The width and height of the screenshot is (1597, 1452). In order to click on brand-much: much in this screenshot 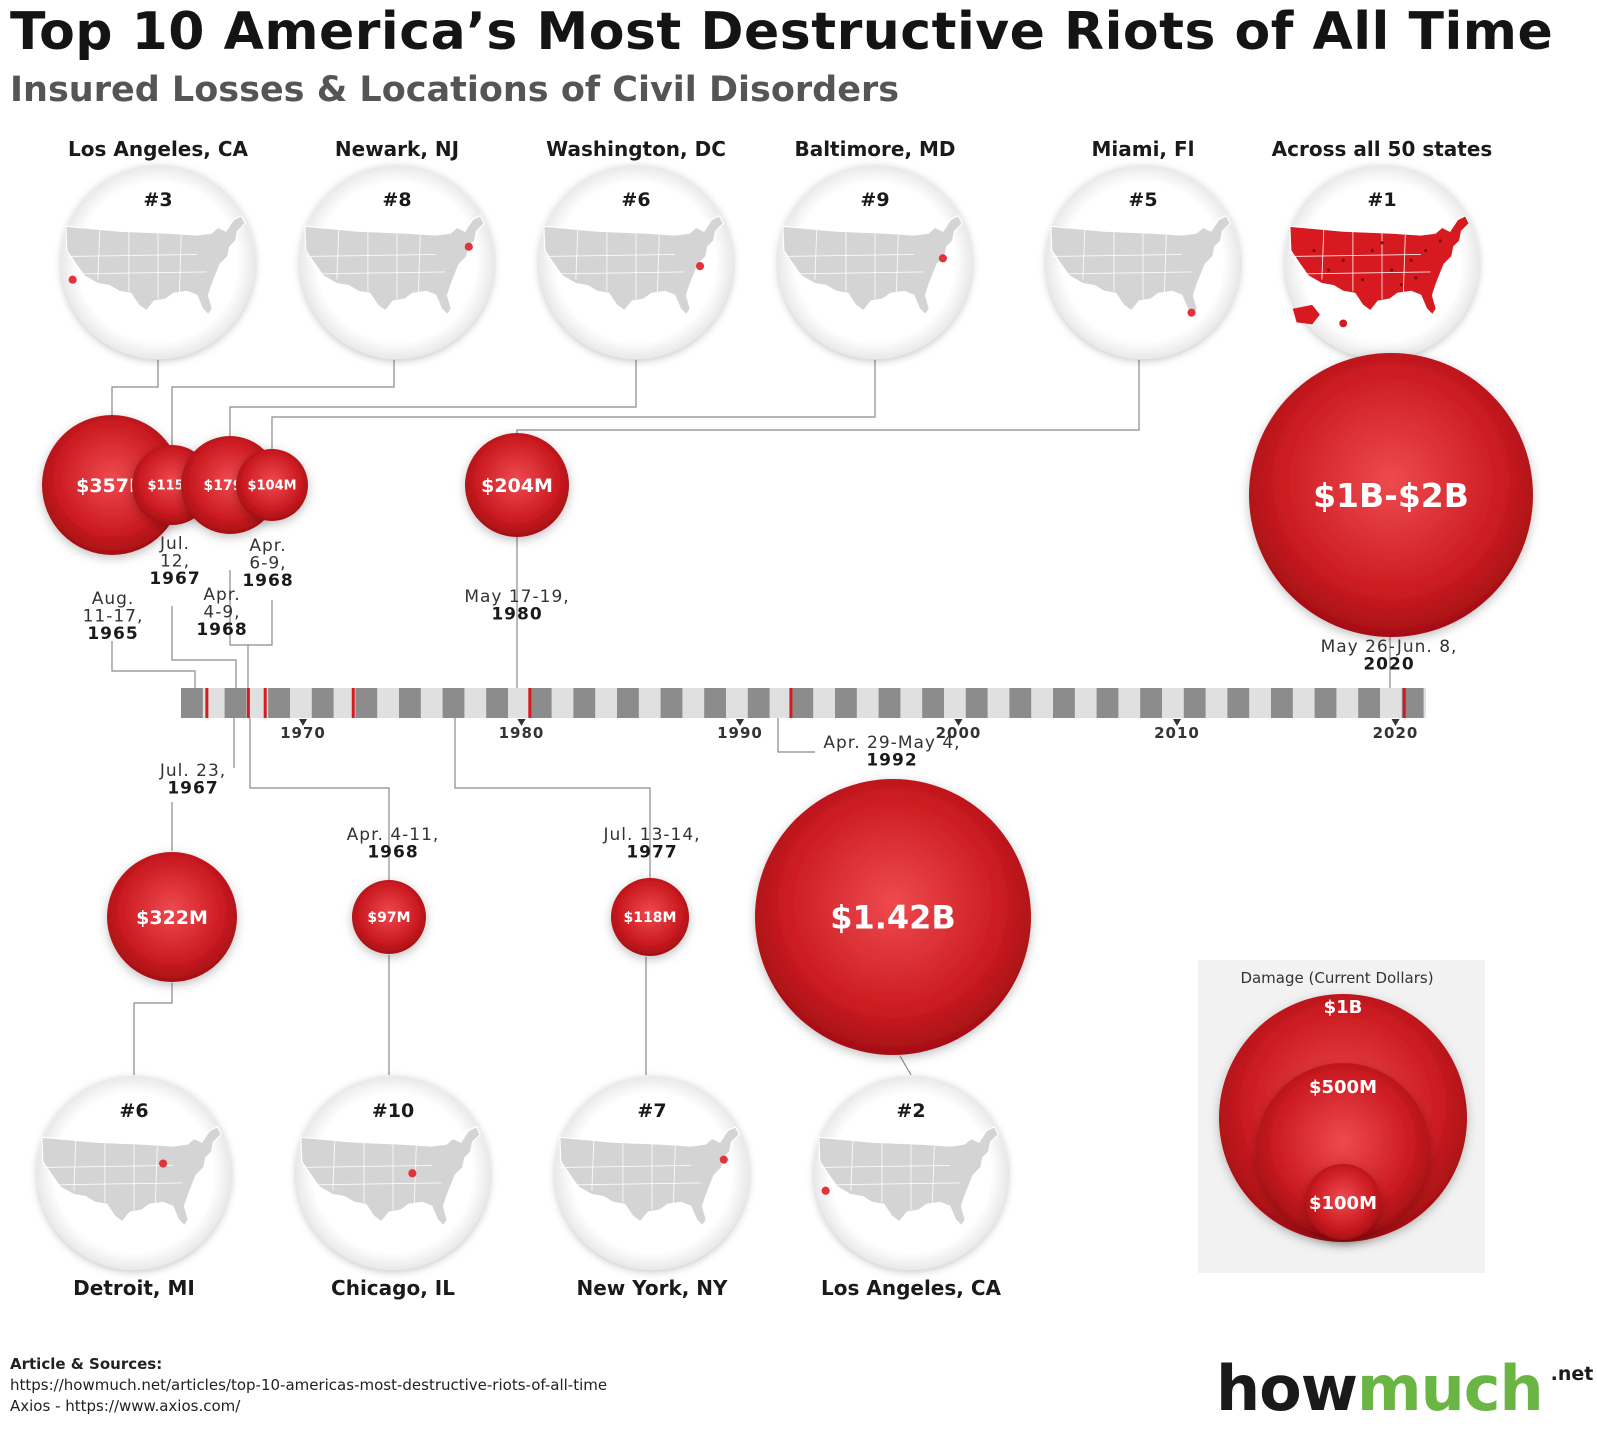, I will do `click(1450, 1388)`.